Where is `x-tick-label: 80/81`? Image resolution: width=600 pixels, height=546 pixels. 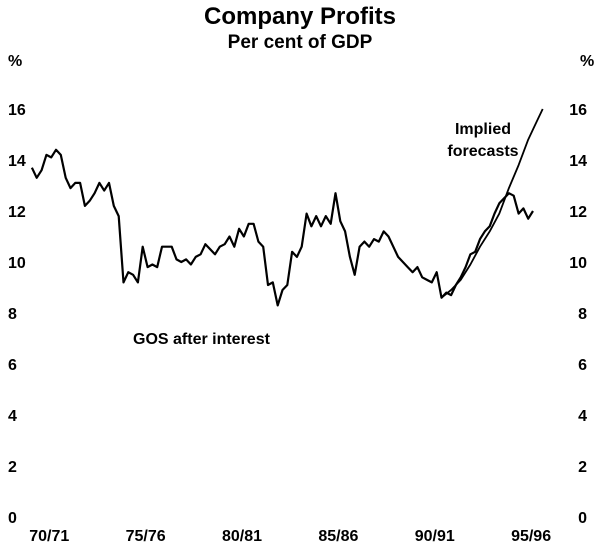 x-tick-label: 80/81 is located at coordinates (242, 536).